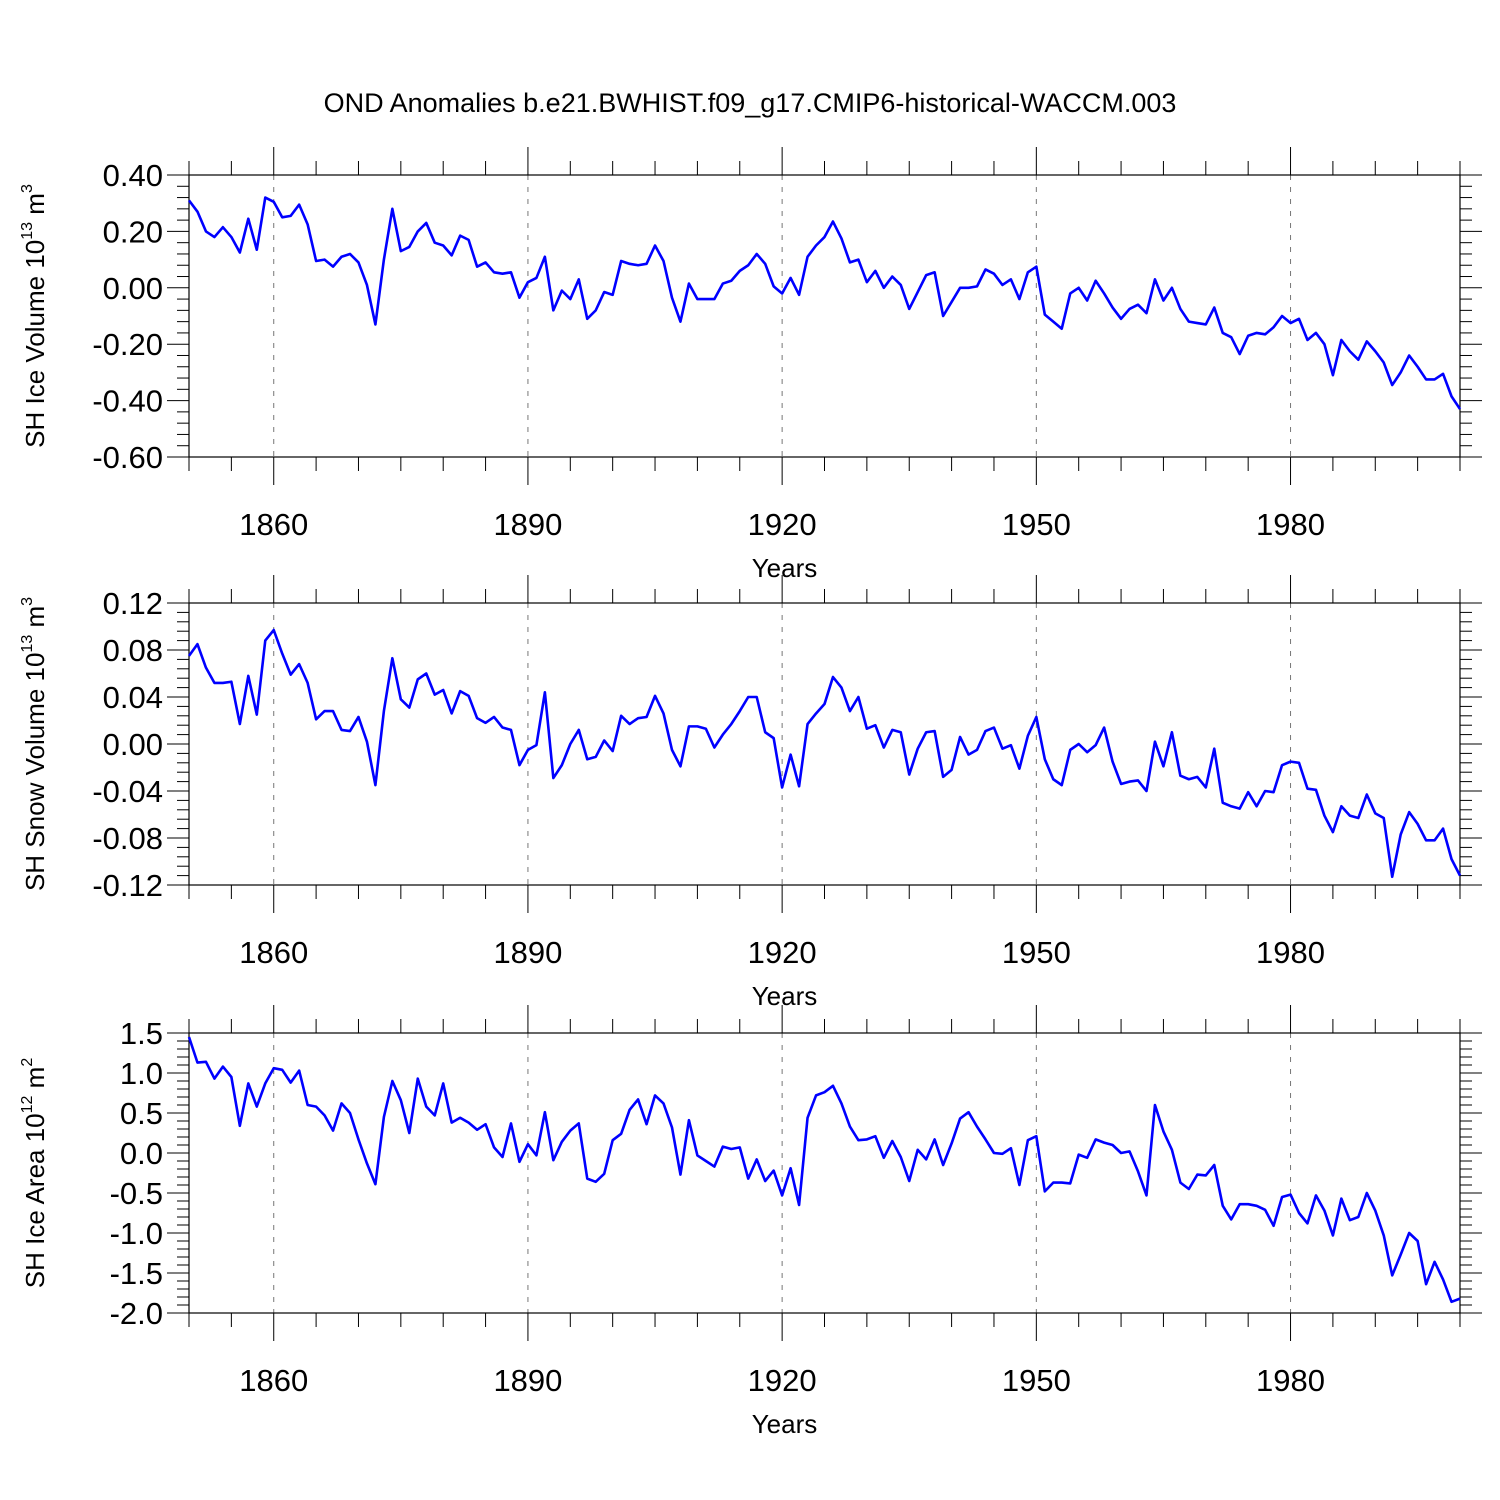 The image size is (1500, 1500). What do you see at coordinates (127, 885) in the screenshot?
I see `y-tick-label: -0.12` at bounding box center [127, 885].